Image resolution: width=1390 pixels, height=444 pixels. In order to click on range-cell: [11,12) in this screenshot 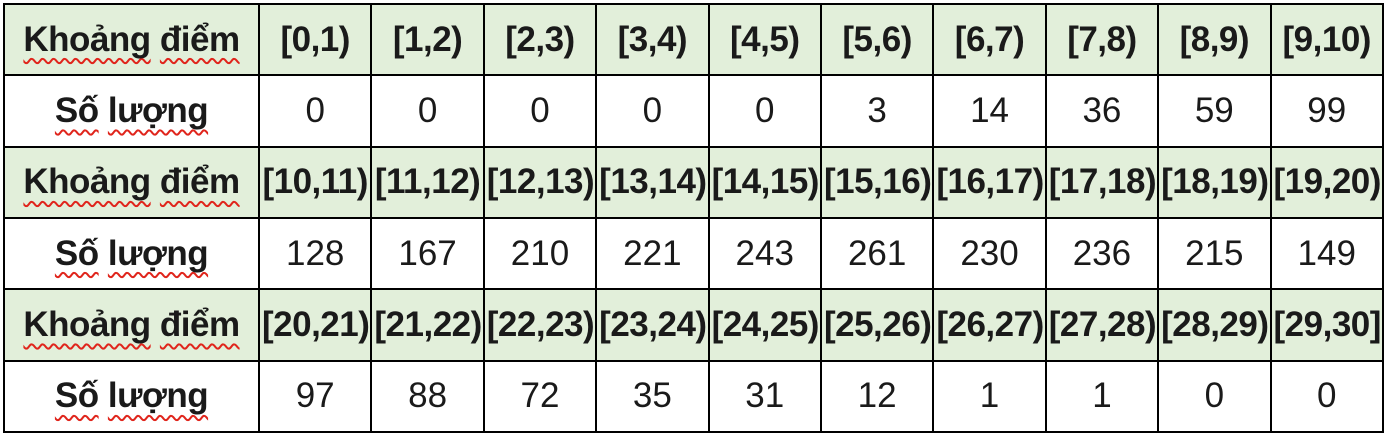, I will do `click(427, 182)`.